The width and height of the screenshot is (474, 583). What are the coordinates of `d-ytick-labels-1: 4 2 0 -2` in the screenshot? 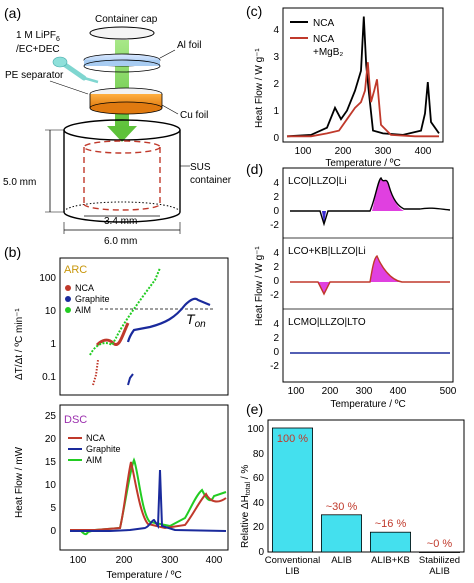 It's located at (274, 204).